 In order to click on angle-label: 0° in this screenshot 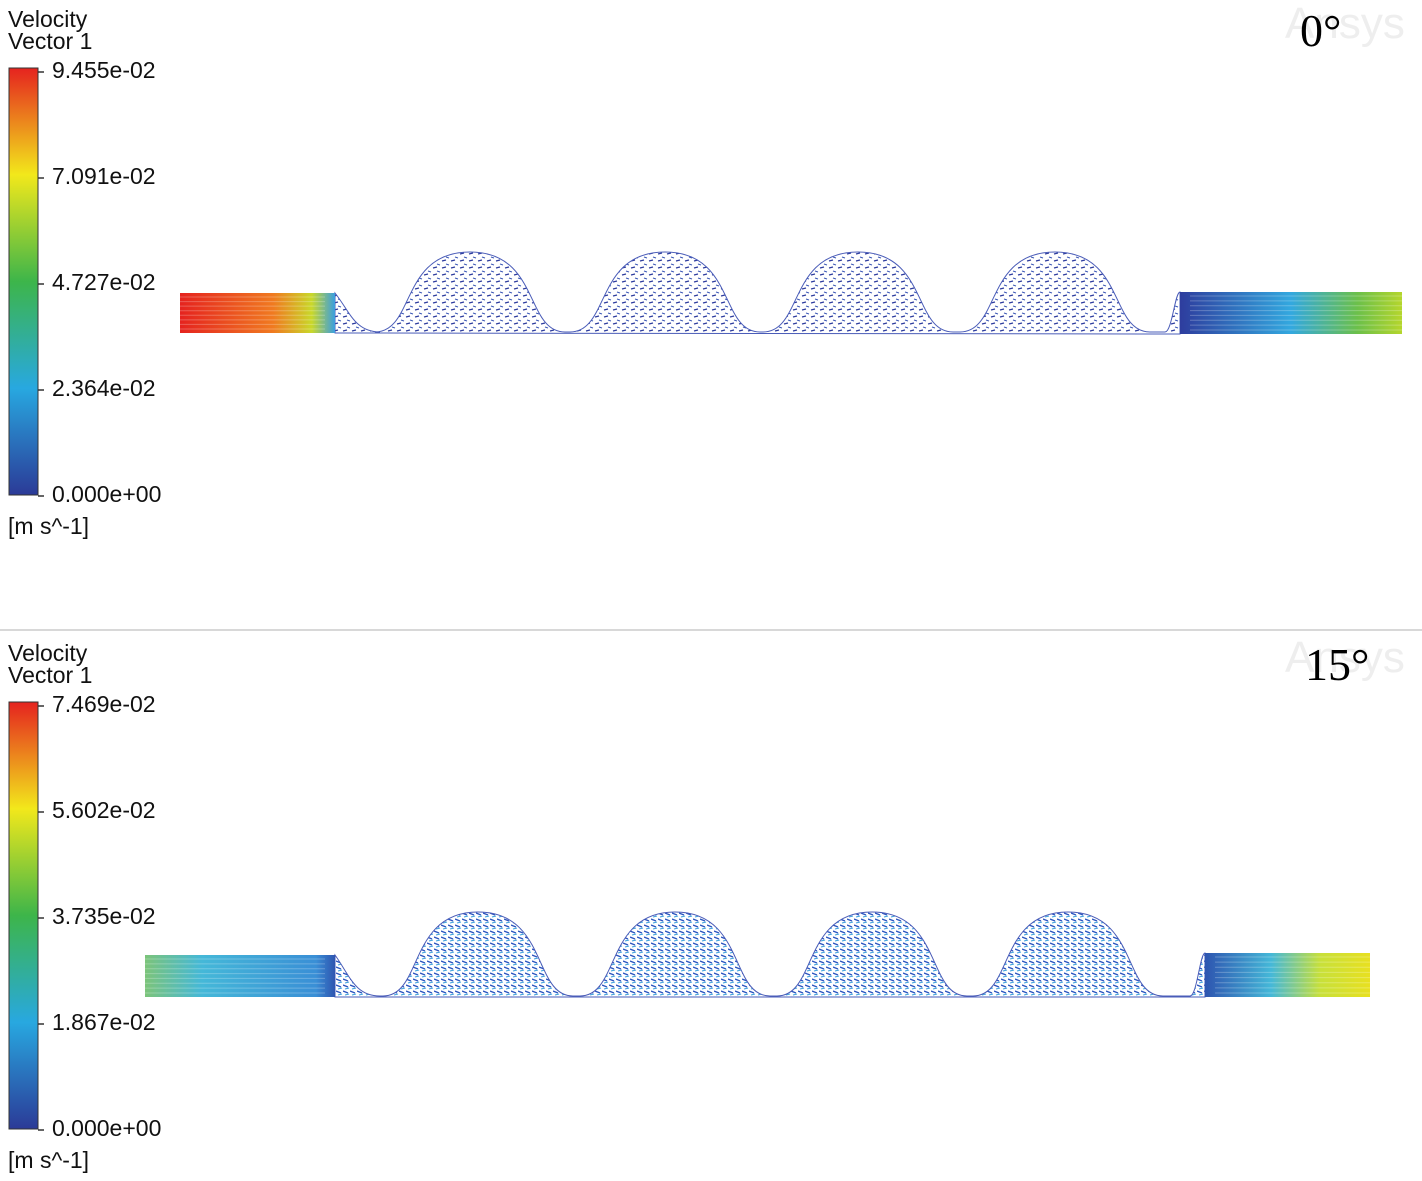, I will do `click(1320, 30)`.